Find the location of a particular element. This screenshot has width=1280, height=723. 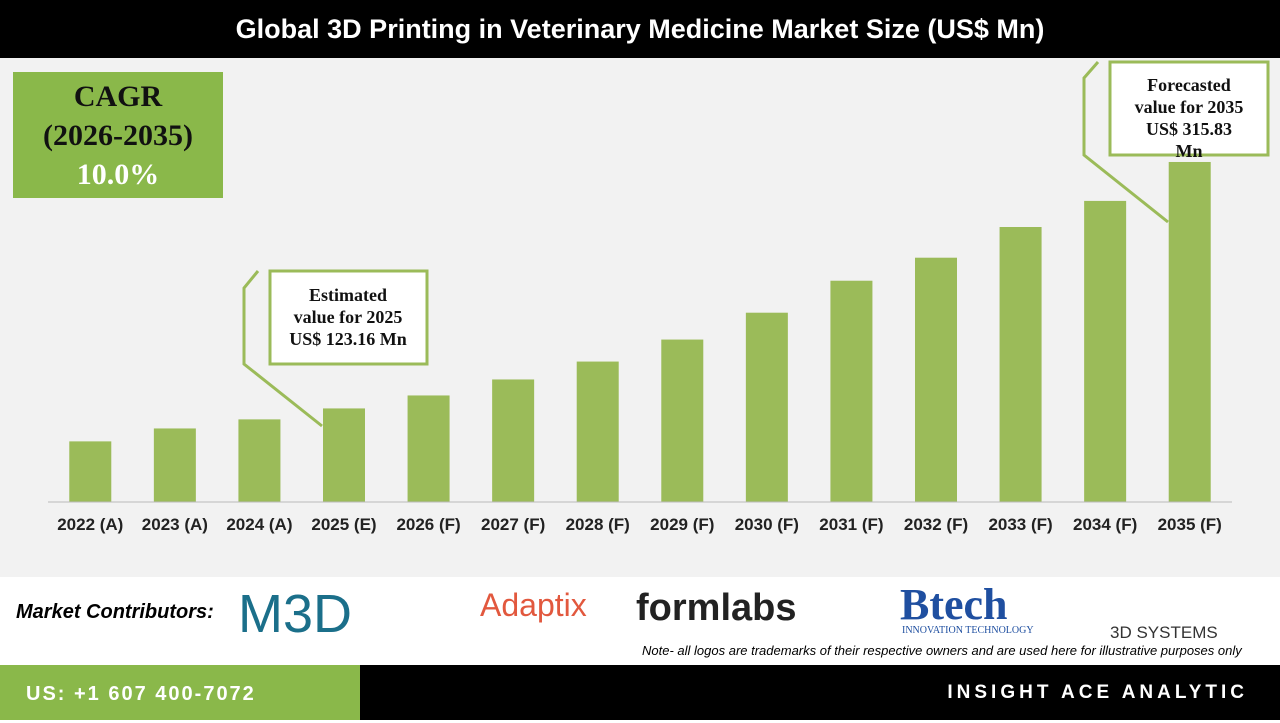

callout-text: US$ 315.83 is located at coordinates (1189, 129).